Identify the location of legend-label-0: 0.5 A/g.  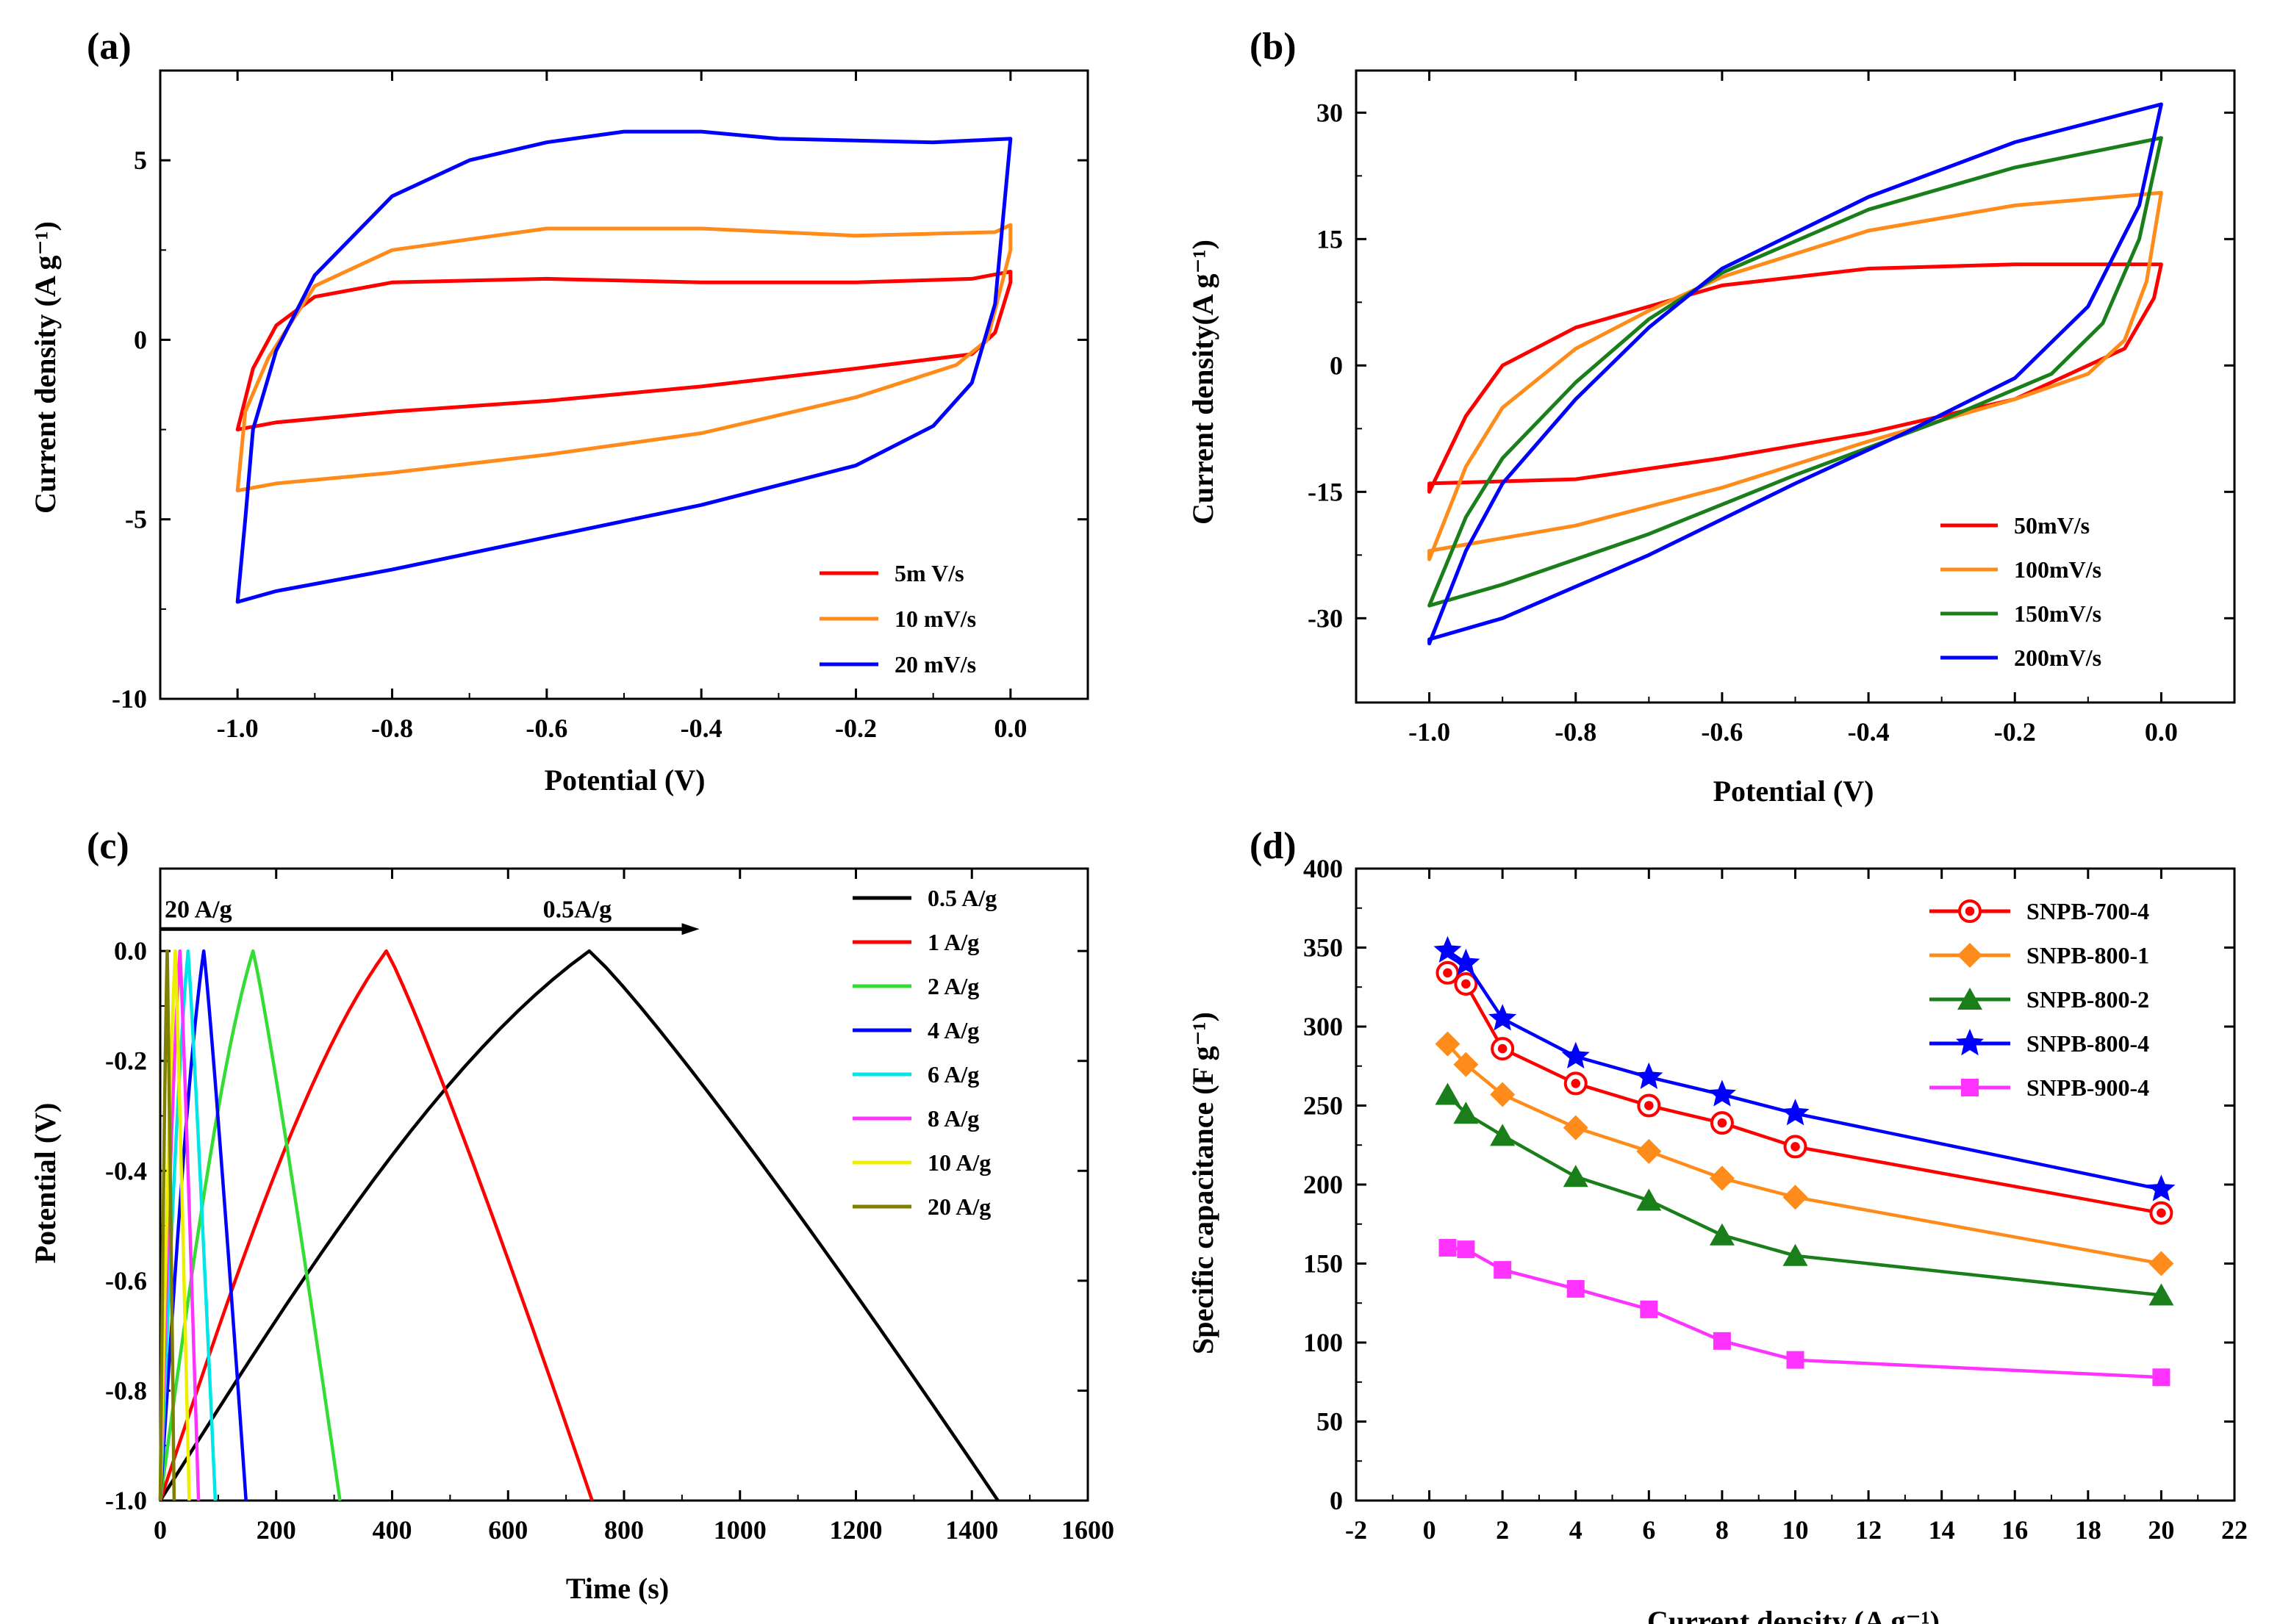
(962, 898).